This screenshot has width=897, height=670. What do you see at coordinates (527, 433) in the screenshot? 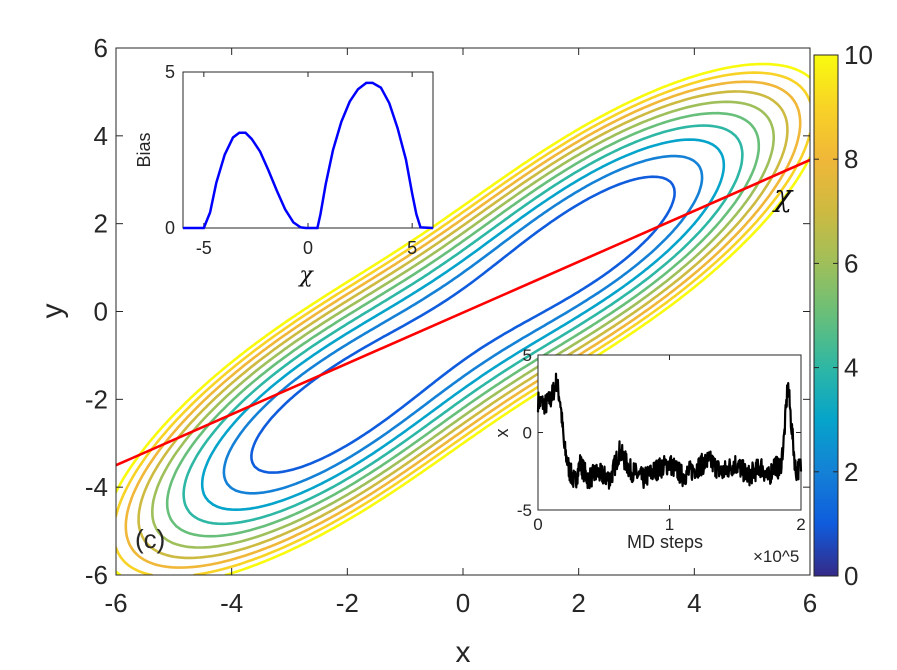
I see `trajectory-y-tick-label: 0` at bounding box center [527, 433].